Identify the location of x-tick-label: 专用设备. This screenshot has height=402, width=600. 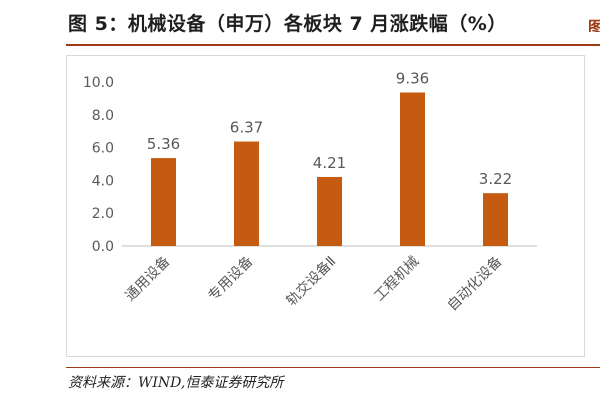
(231, 279).